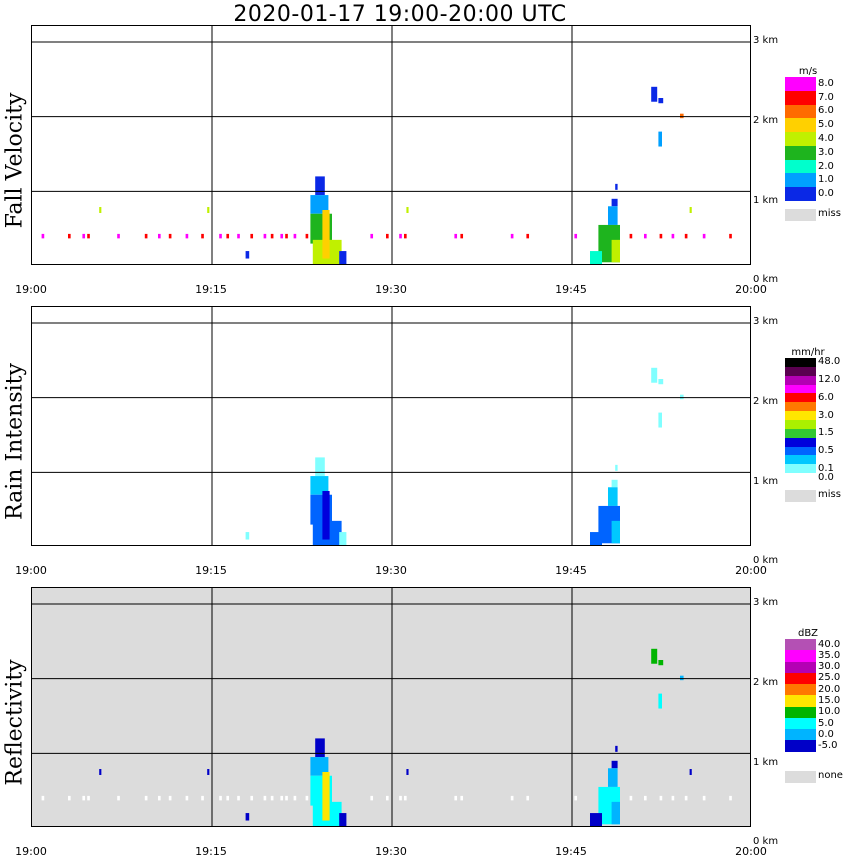 This screenshot has height=868, width=850. What do you see at coordinates (808, 352) in the screenshot?
I see `unit-label-rain-intensity: mm/hr` at bounding box center [808, 352].